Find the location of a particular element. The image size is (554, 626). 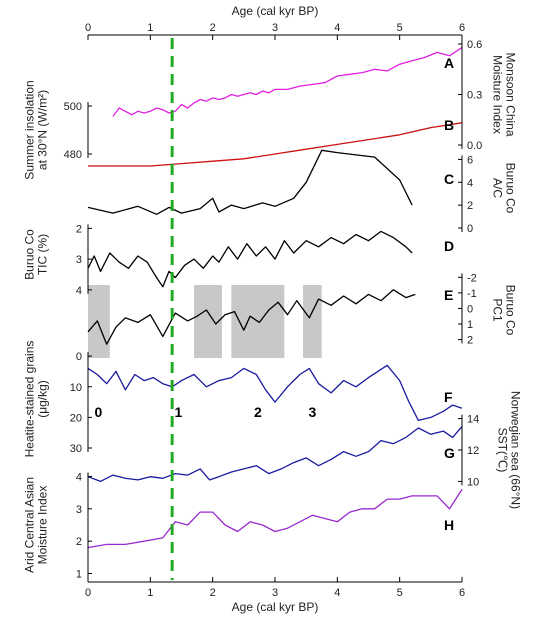

y-tick-label-e-2: 0 is located at coordinates (470, 309).